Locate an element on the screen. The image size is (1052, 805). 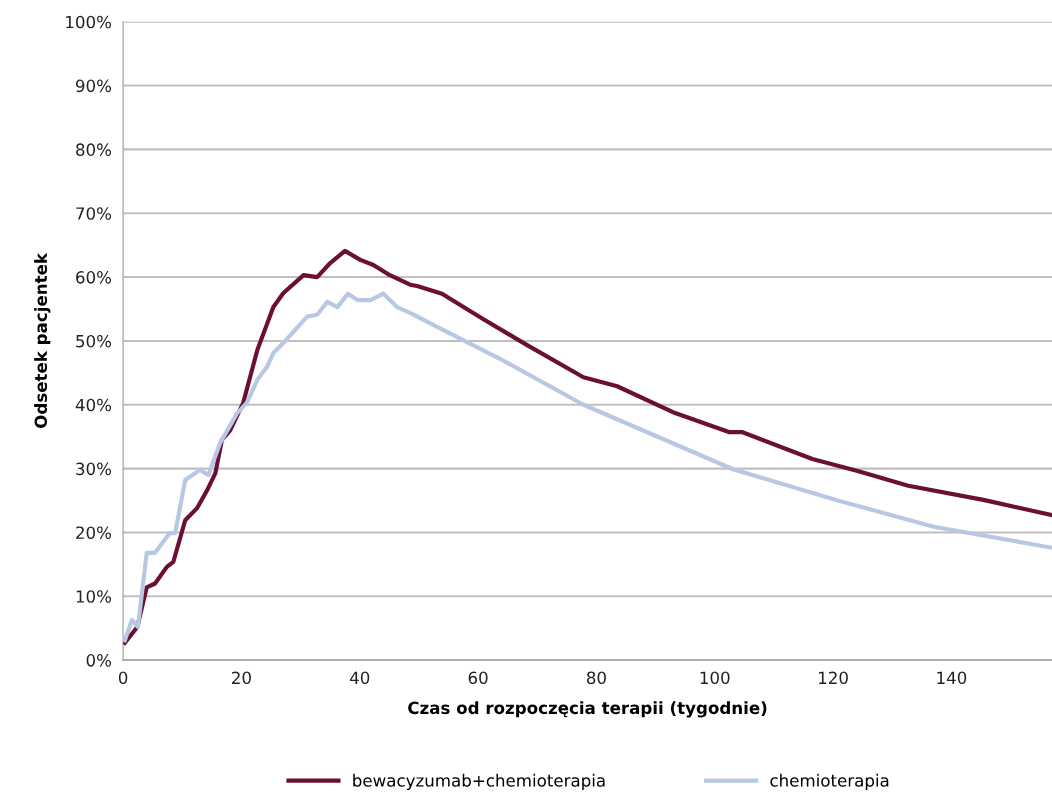
y-tick-label: 70% is located at coordinates (94, 213).